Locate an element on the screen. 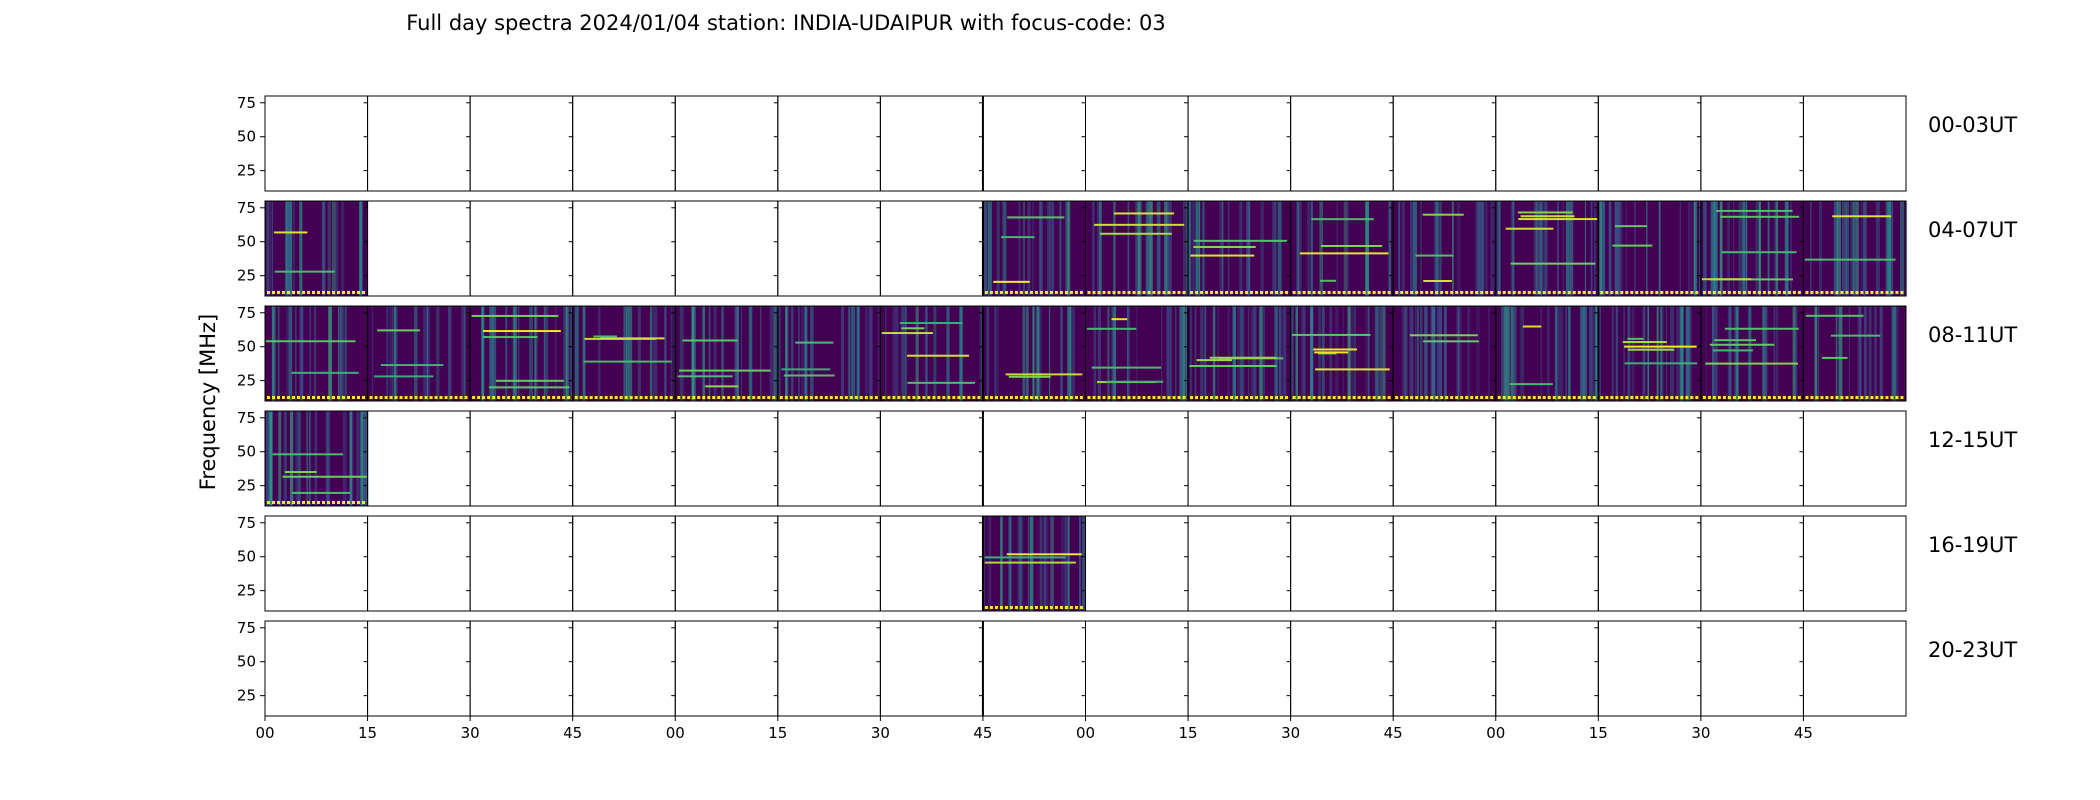 The height and width of the screenshot is (800, 2100). panel-row-16-19UT: 25 50 75 16-19UT is located at coordinates (1127, 563).